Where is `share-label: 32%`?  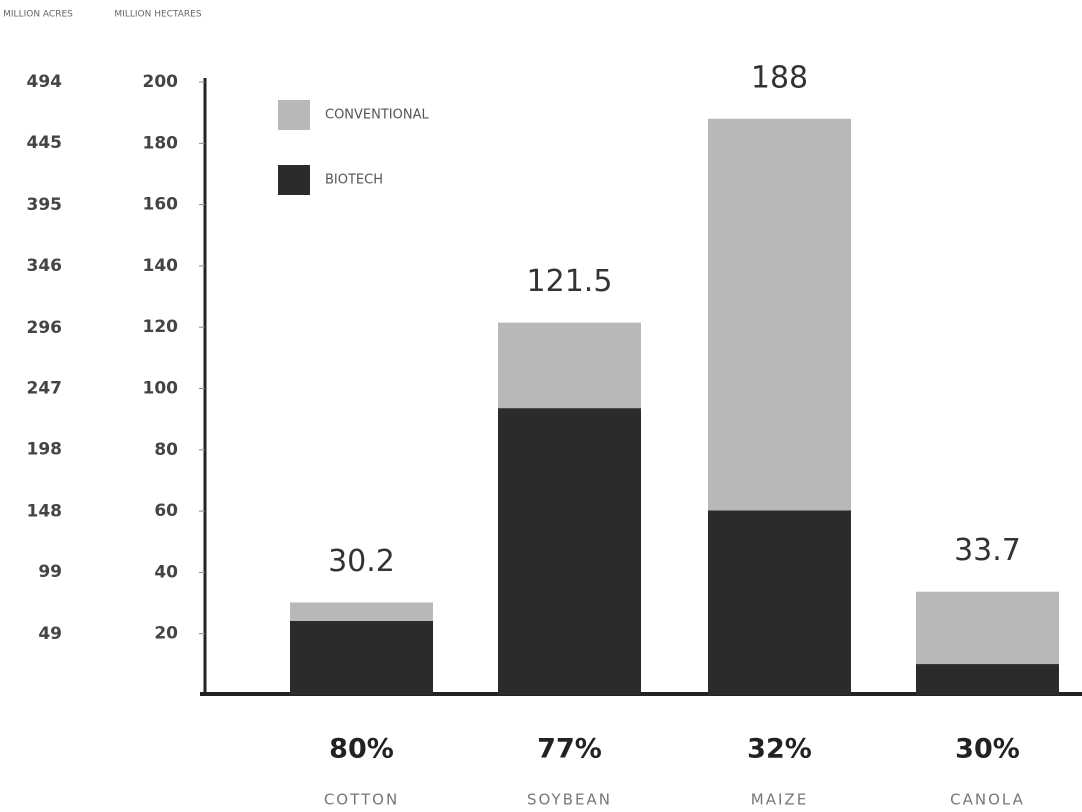 share-label: 32% is located at coordinates (779, 749).